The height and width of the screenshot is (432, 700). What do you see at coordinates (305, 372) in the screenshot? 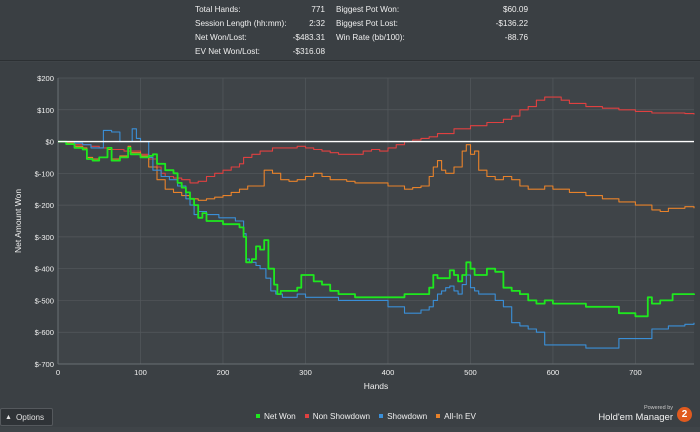
I see `x-tick-label: 300` at bounding box center [305, 372].